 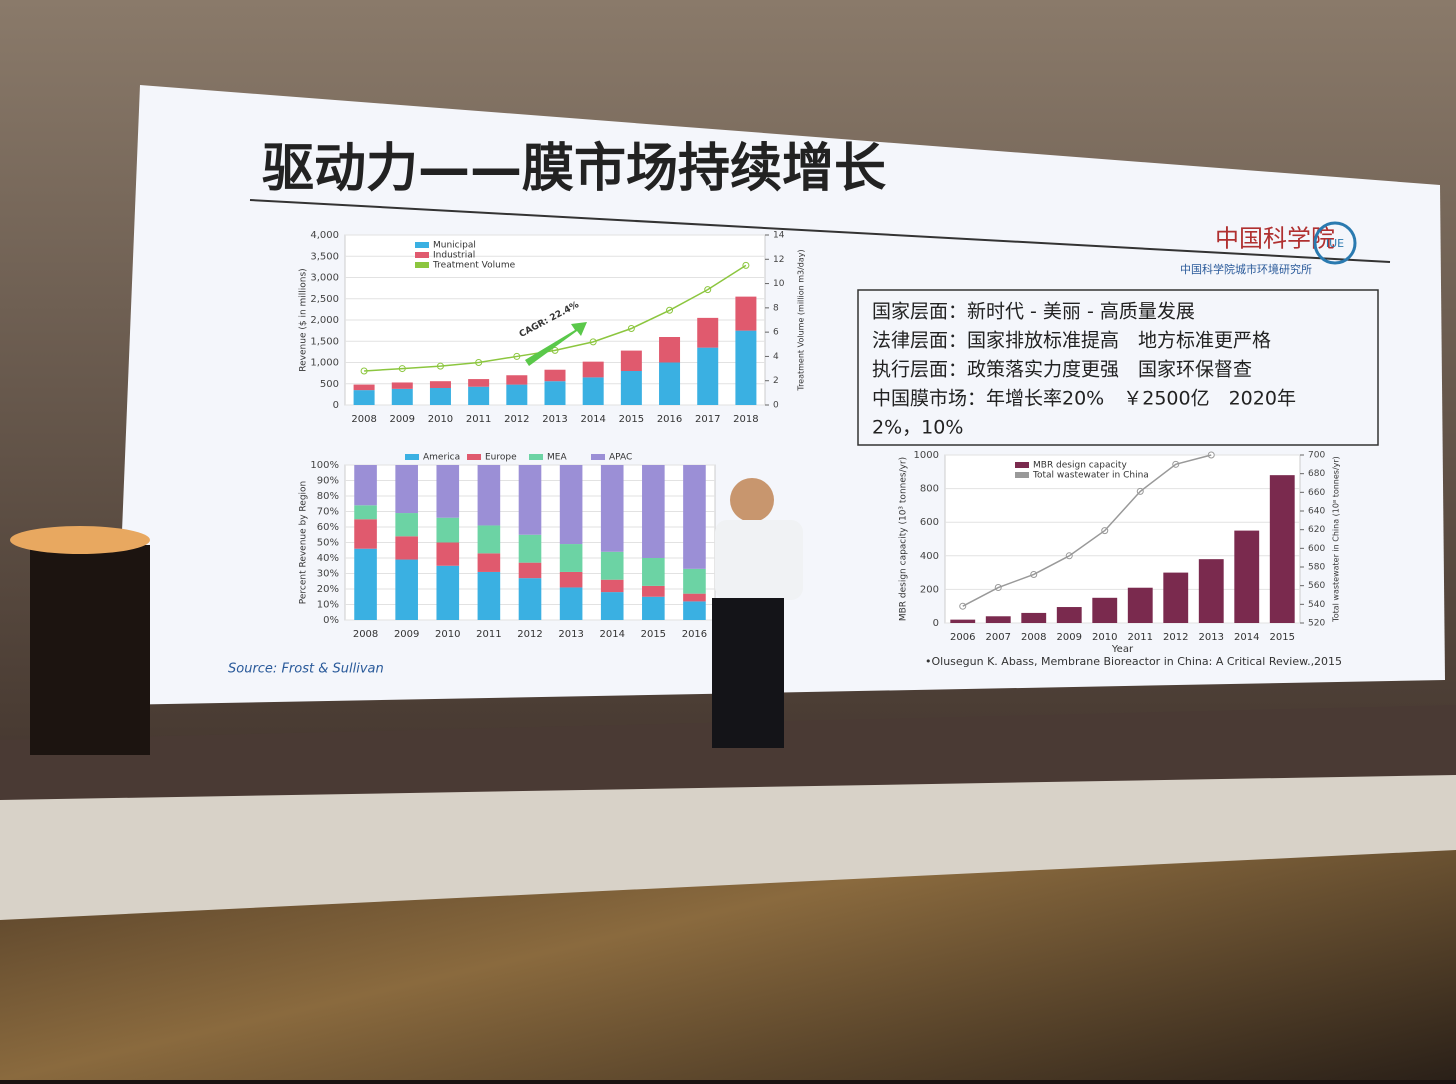 I want to click on y2-axis-label: Treatment Volume (million m3/day), so click(x=801, y=320).